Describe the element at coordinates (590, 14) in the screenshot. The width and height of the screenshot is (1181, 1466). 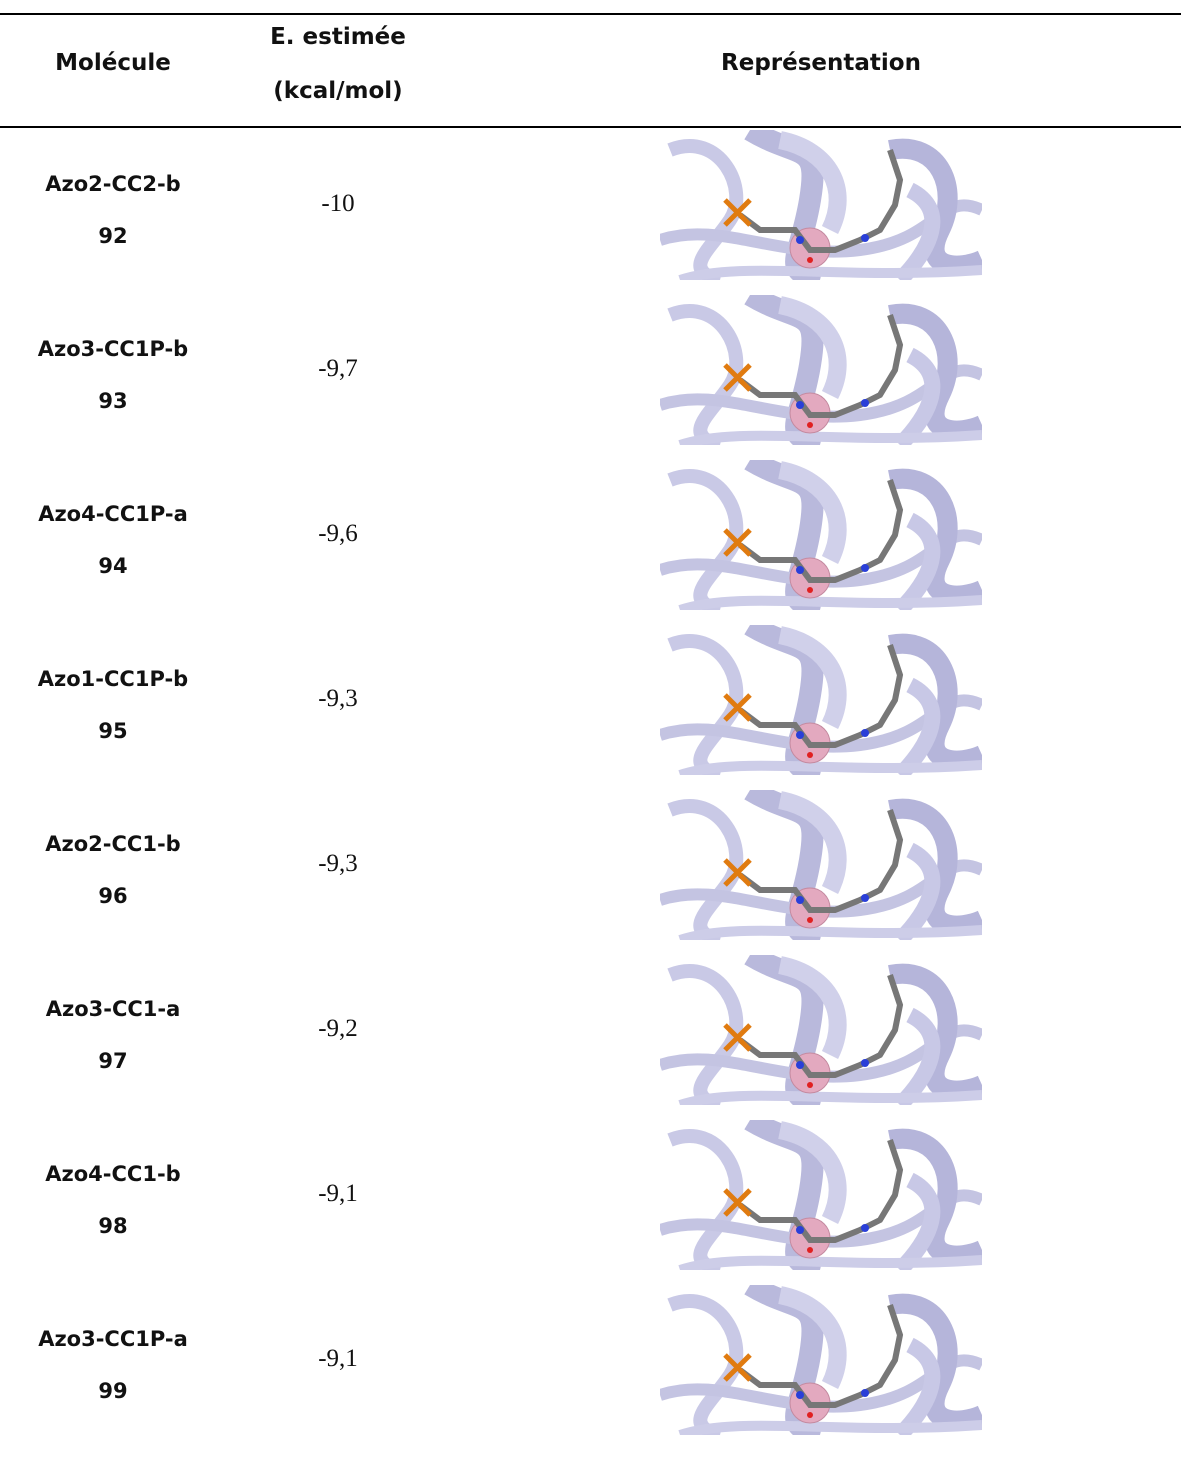
I see `top-rule` at that location.